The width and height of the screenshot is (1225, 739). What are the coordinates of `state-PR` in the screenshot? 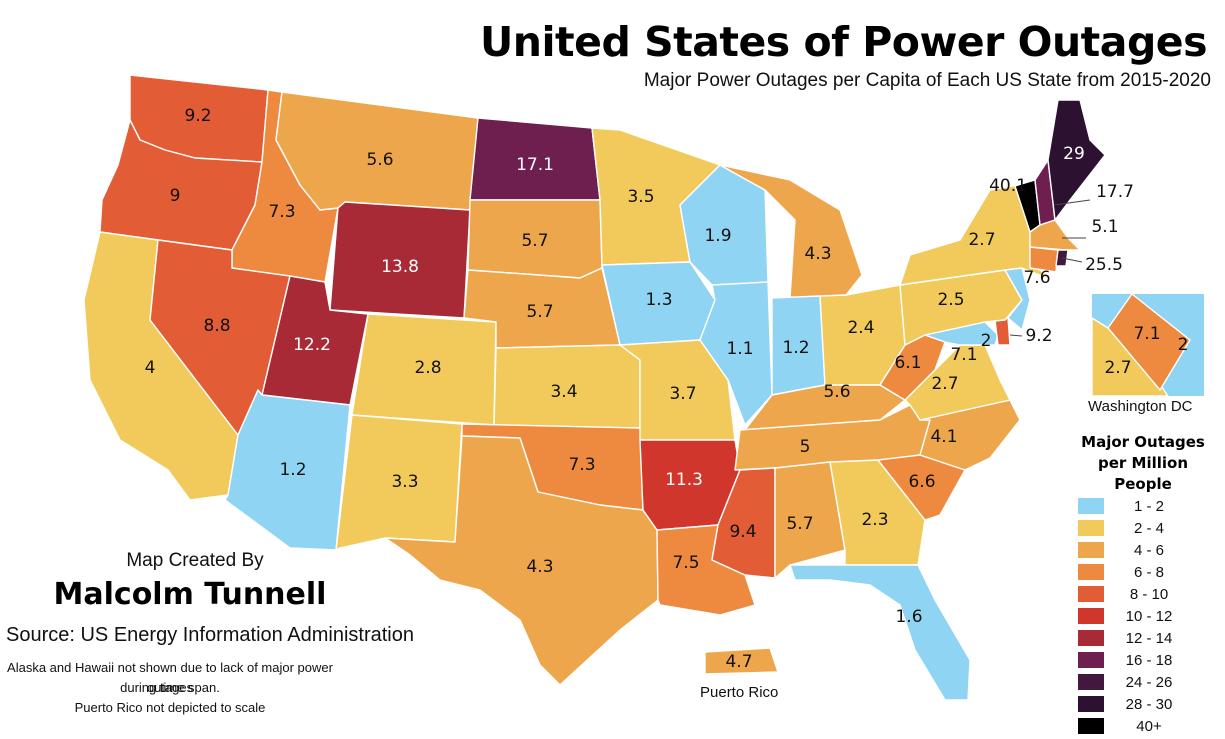 It's located at (741, 661).